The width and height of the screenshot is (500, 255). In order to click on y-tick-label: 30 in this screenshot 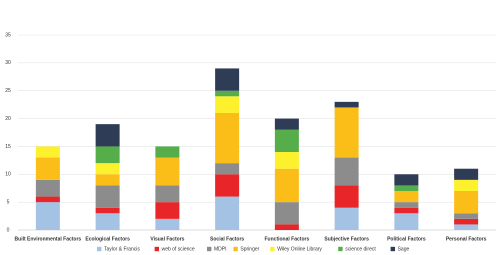, I will do `click(8, 63)`.